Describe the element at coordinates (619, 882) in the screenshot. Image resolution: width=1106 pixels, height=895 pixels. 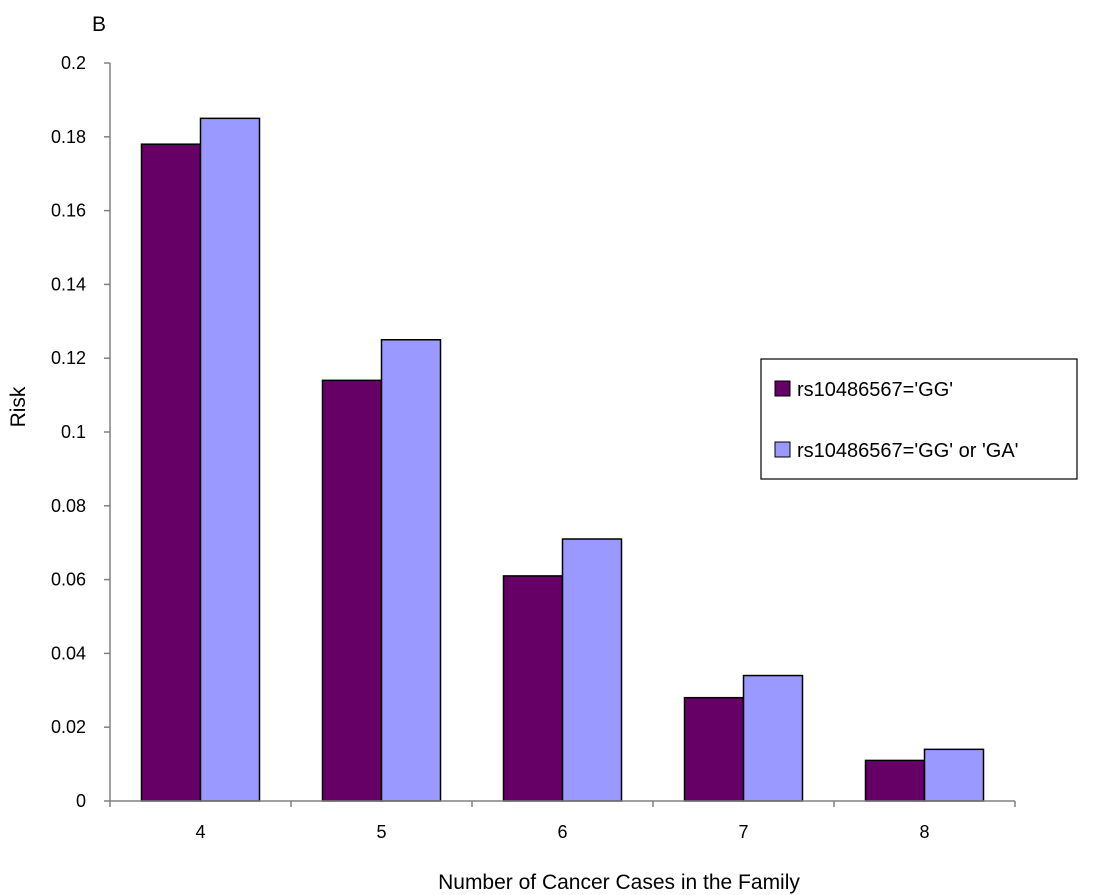
I see `x-axis-title: Number of Cancer Cases in the Family` at that location.